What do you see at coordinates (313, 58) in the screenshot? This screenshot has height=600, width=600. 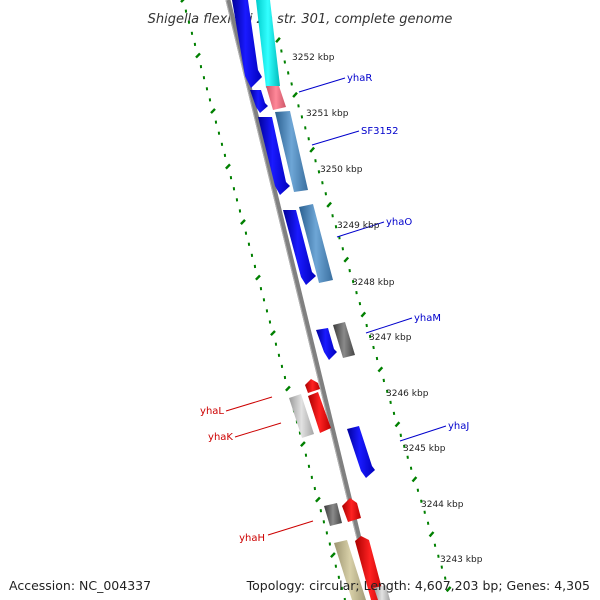 I see `scale-label: 3252 kbp` at bounding box center [313, 58].